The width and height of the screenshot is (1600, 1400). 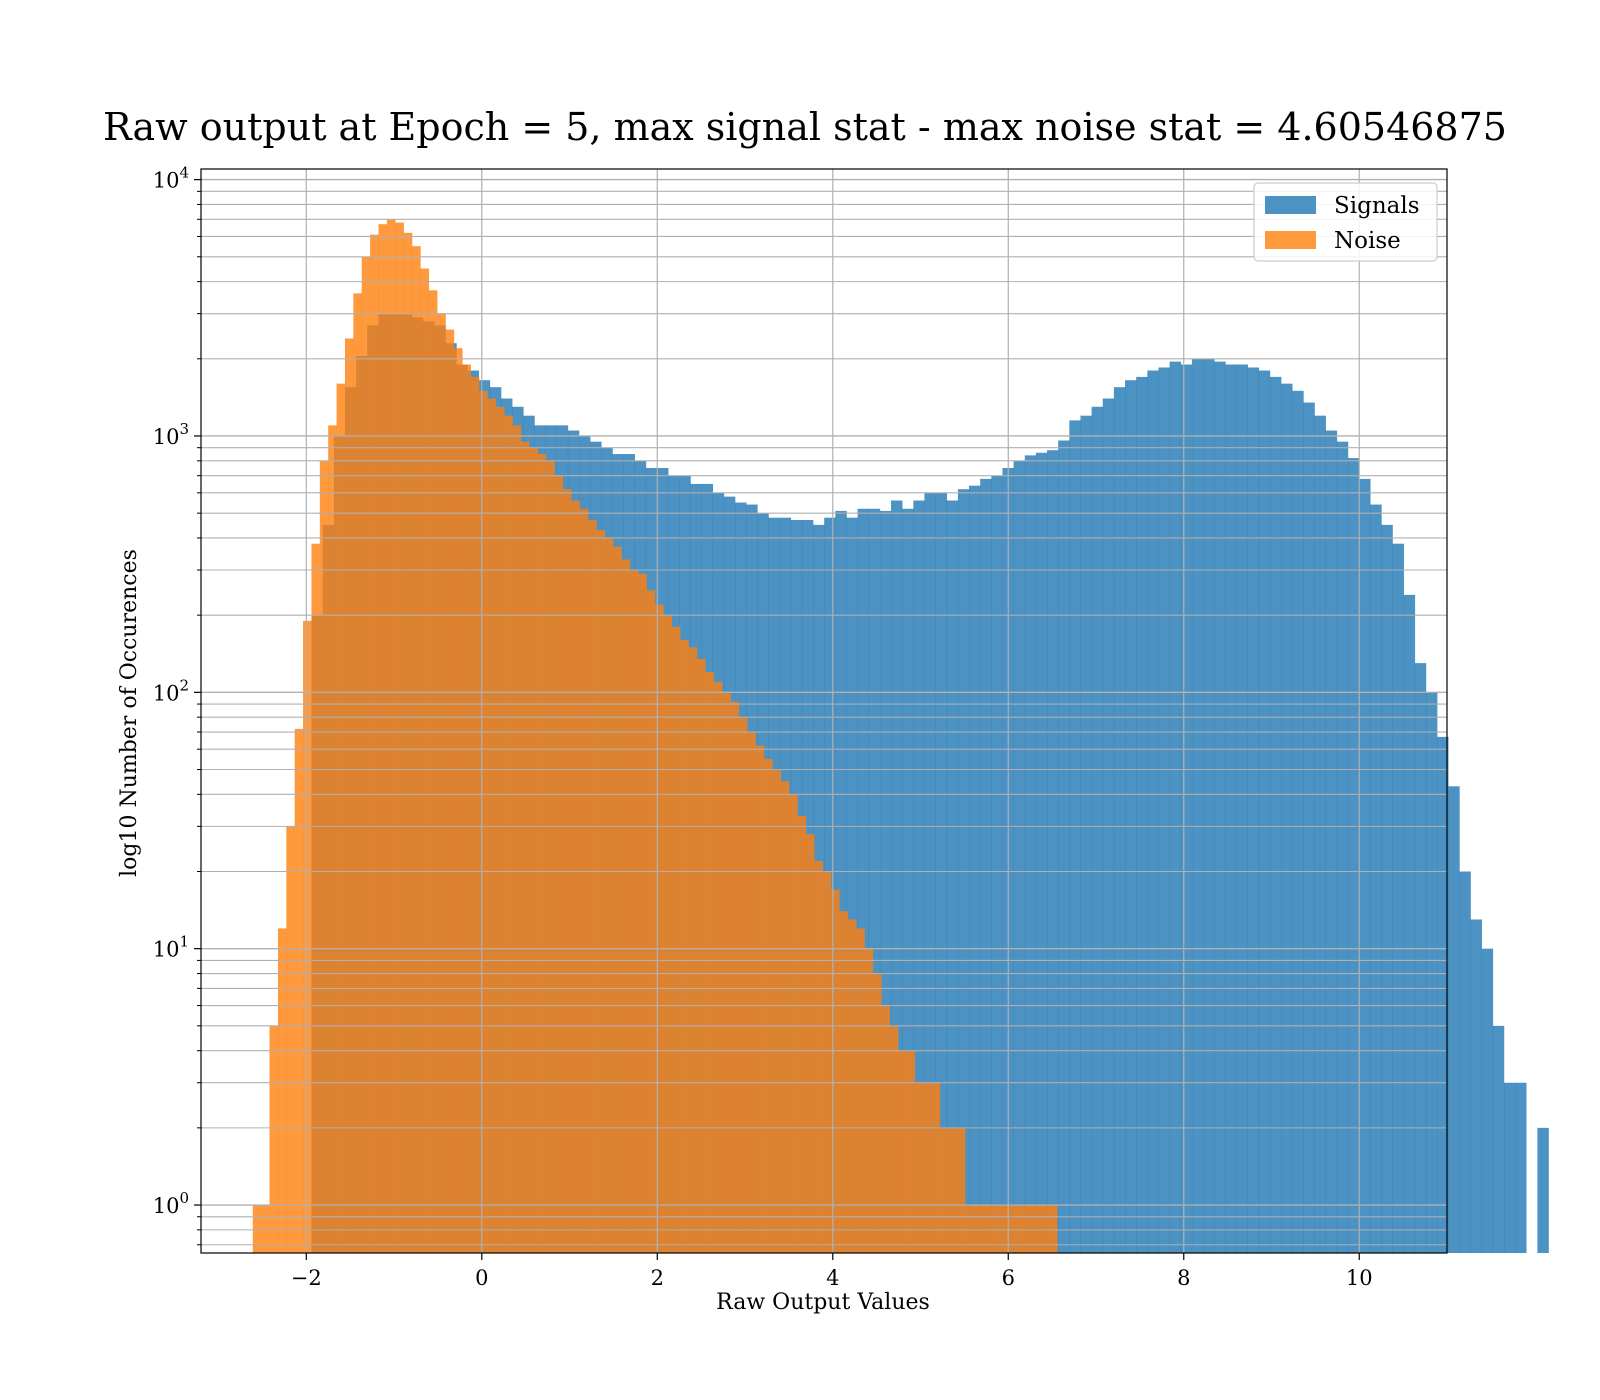 I want to click on x-tick-label: 0, so click(x=481, y=1278).